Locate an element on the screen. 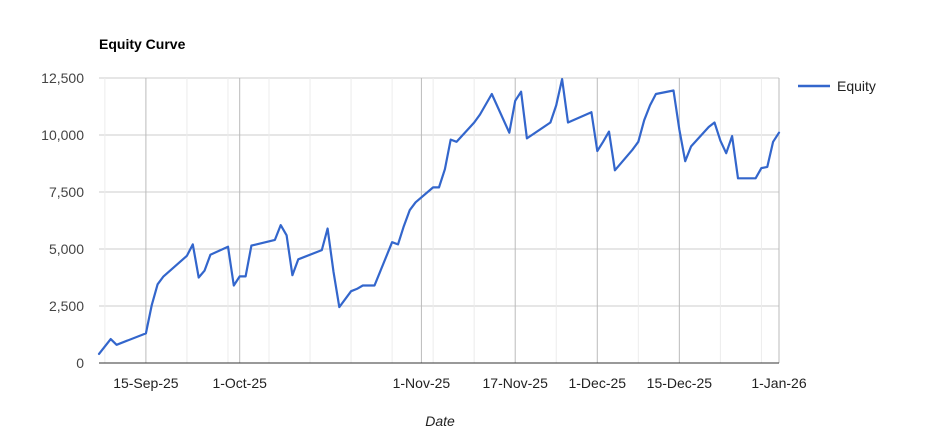 This screenshot has width=940, height=440. y-tick-labels: 0 2,500 5,000 7,500 10,000 12,500 is located at coordinates (62, 220).